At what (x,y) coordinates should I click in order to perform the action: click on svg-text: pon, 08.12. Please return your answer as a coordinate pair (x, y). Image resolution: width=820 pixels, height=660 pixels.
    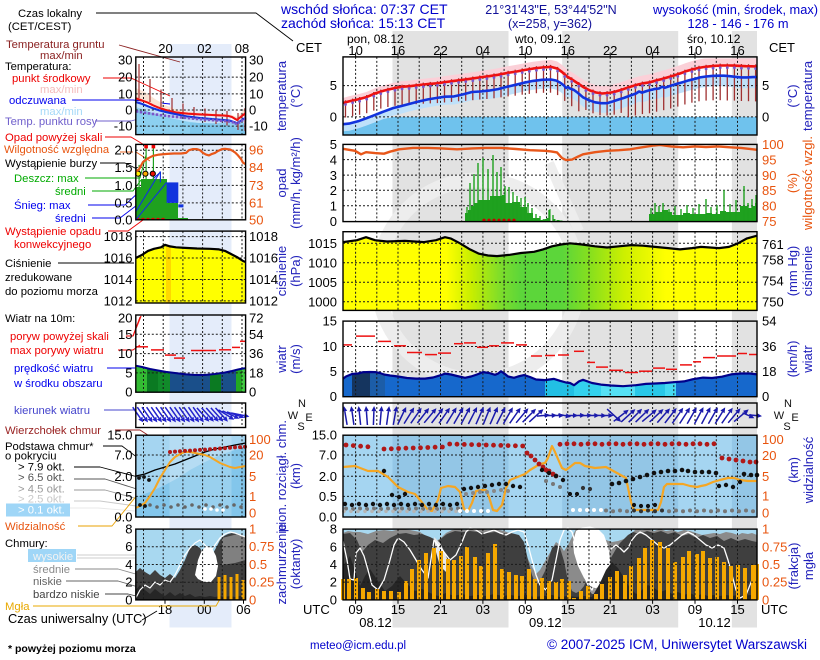
    Looking at the image, I should click on (375, 39).